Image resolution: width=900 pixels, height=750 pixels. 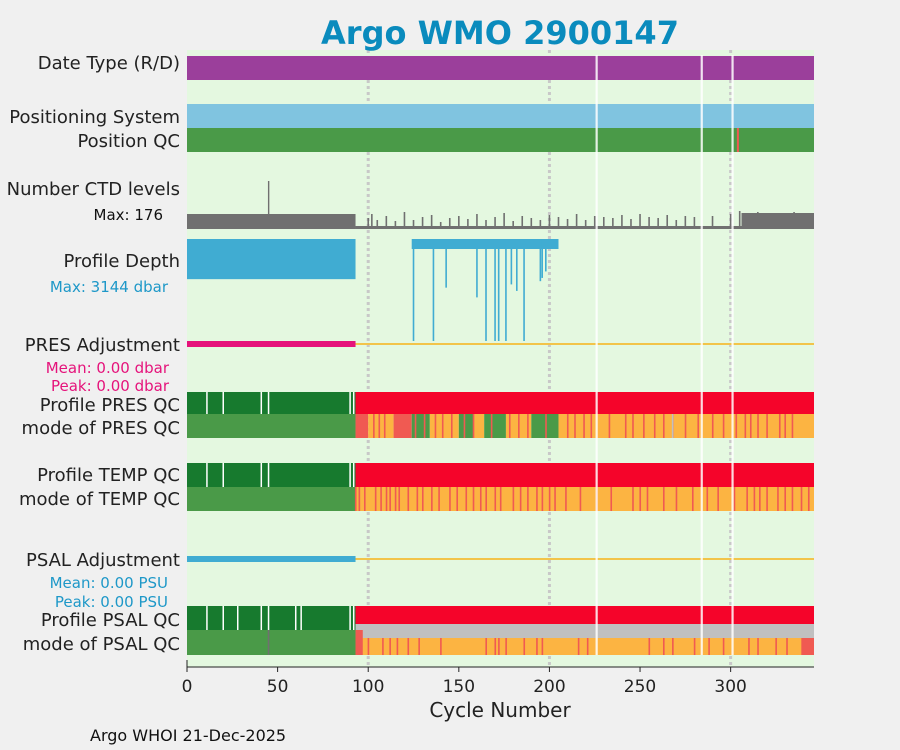 What do you see at coordinates (93, 189) in the screenshot?
I see `label-ctd-levels: Number CTD levels` at bounding box center [93, 189].